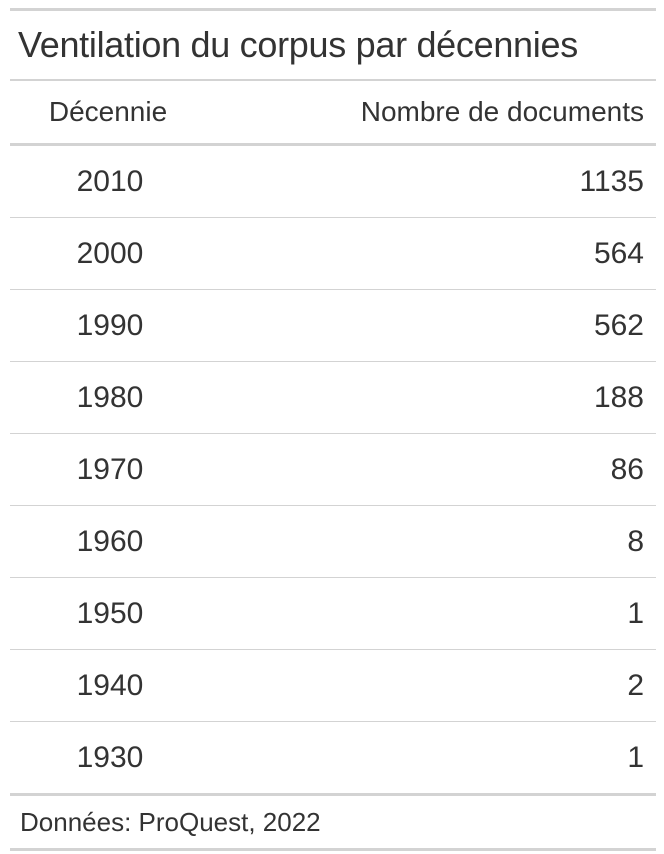 Image resolution: width=664 pixels, height=854 pixels. Describe the element at coordinates (333, 80) in the screenshot. I see `title-rule` at that location.